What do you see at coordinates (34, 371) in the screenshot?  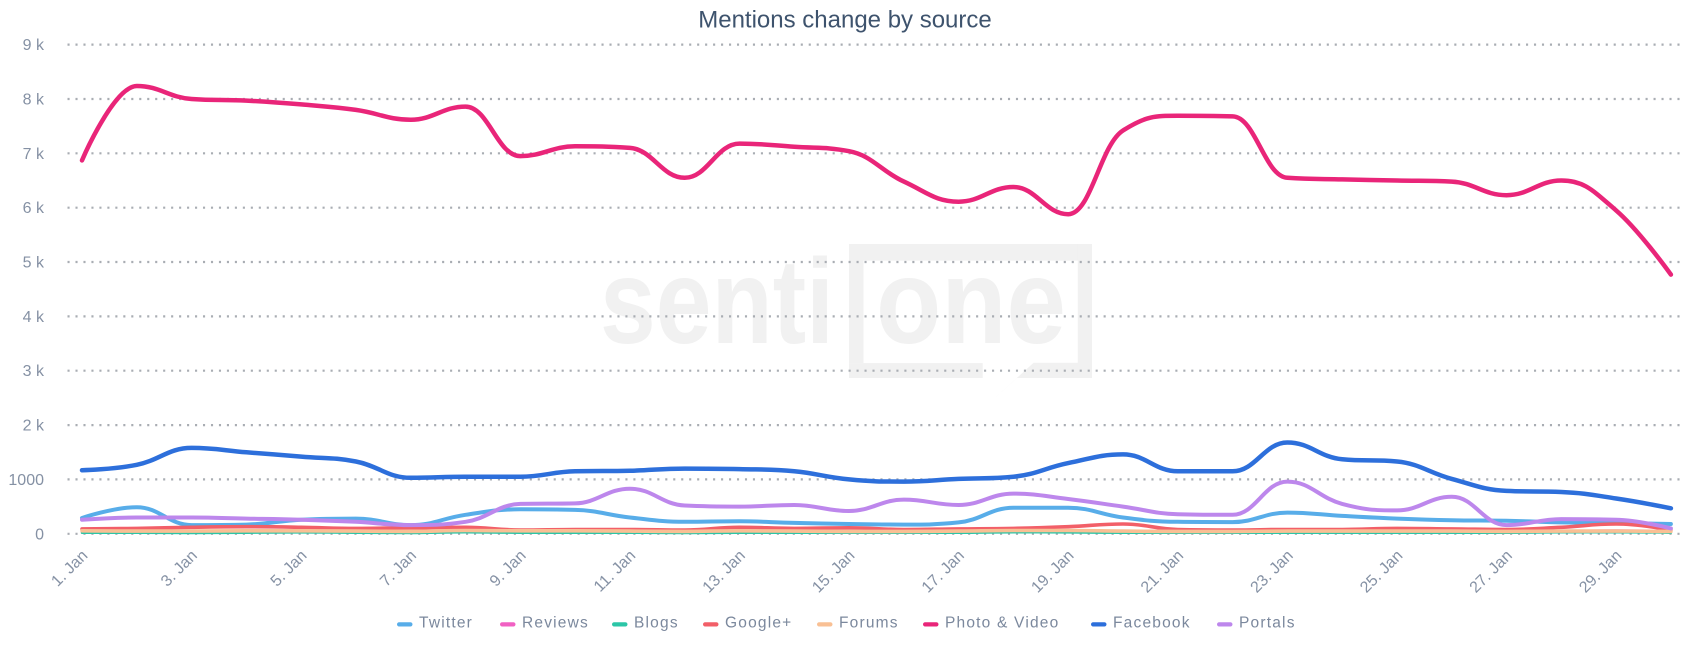 I see `svg-text: 3 k` at bounding box center [34, 371].